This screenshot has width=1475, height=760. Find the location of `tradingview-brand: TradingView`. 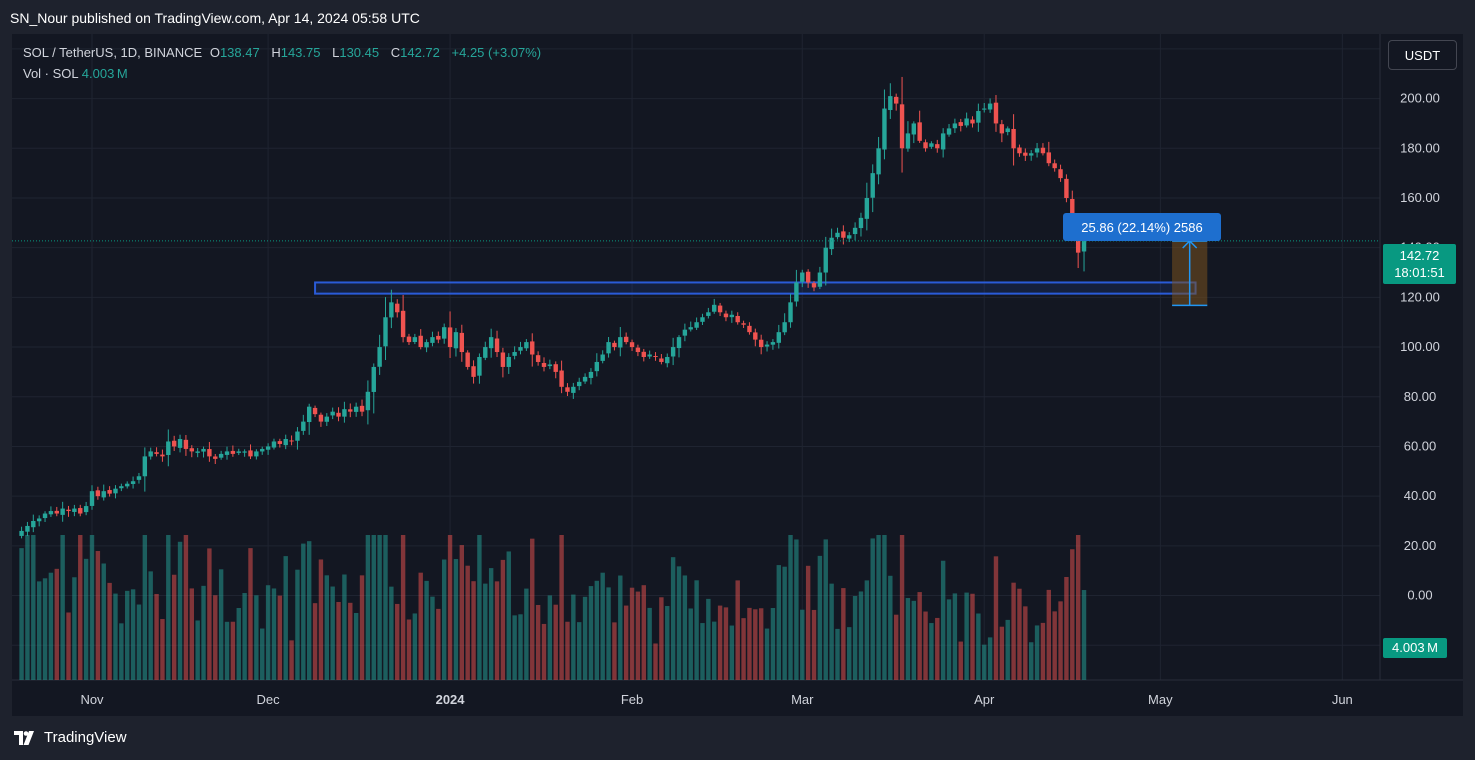

tradingview-brand: TradingView is located at coordinates (70, 737).